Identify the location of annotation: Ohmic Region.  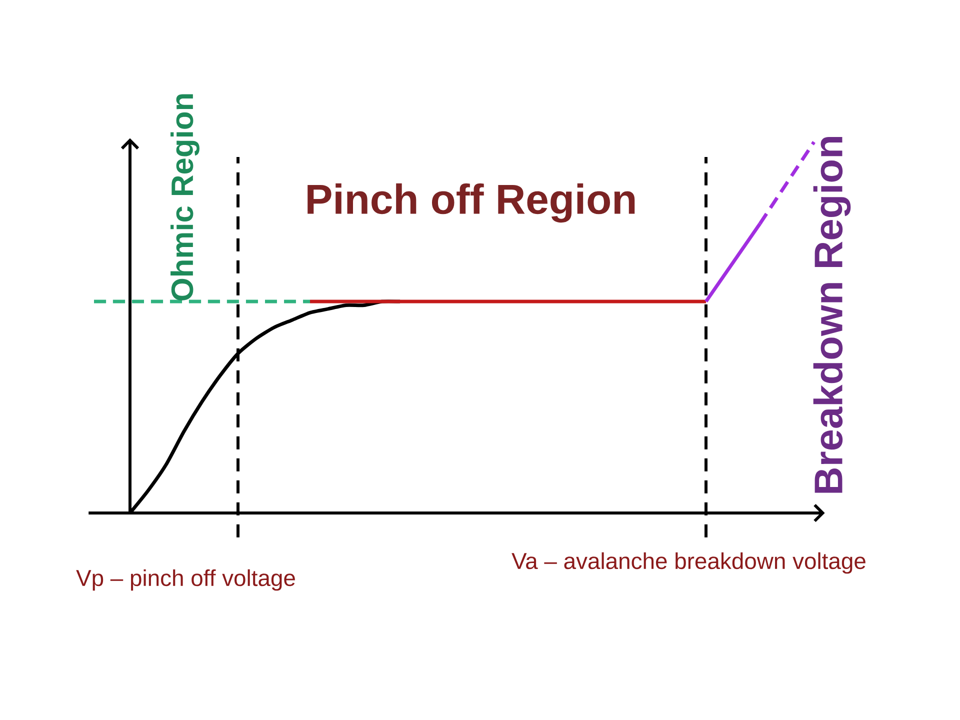
(185, 197).